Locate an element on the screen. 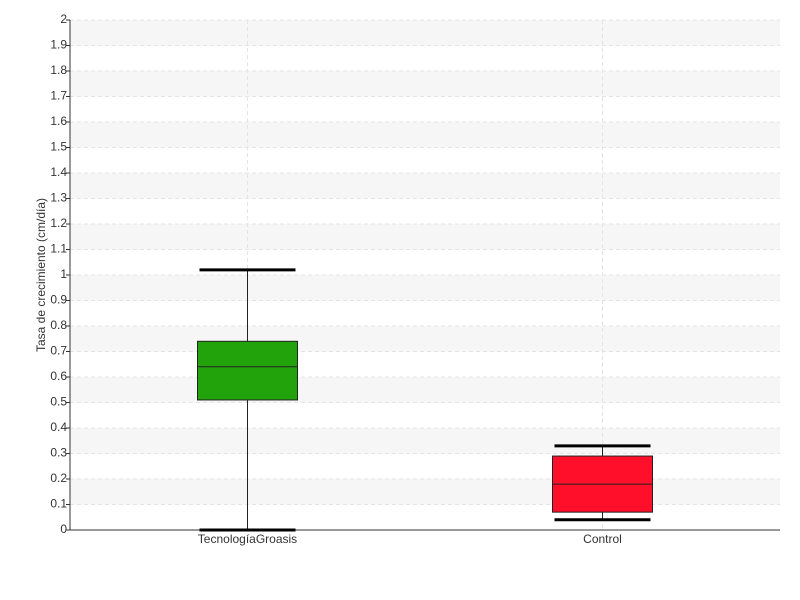 This screenshot has width=800, height=600. y-tick-label: 0.6 is located at coordinates (58, 376).